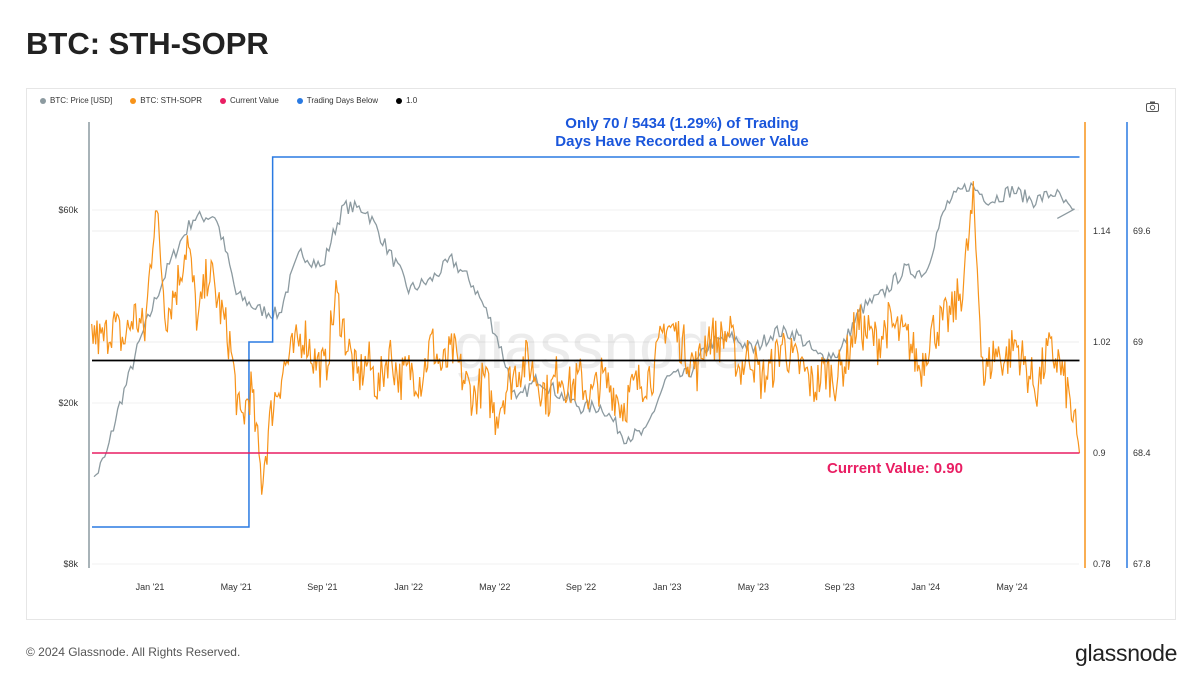 This screenshot has height=691, width=1200. Describe the element at coordinates (494, 587) in the screenshot. I see `x-tick-label: May '22` at that location.